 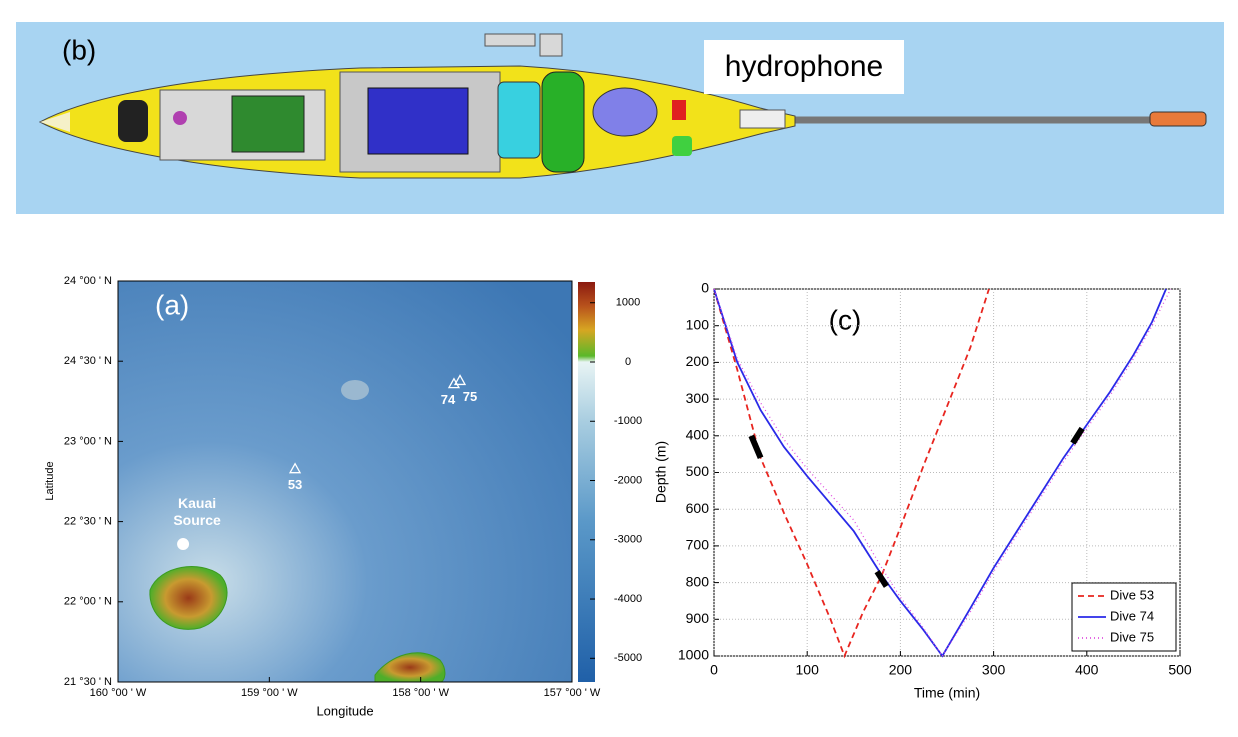 I want to click on y-axis-label: Latitude, so click(x=50, y=480).